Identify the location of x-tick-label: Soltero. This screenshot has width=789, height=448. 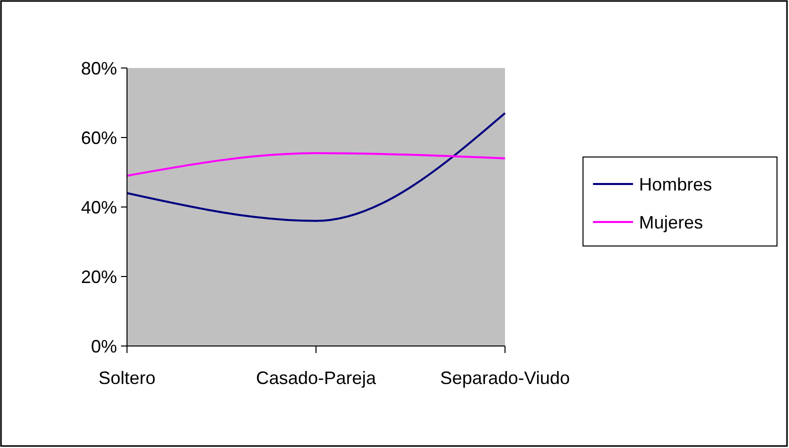
(127, 378).